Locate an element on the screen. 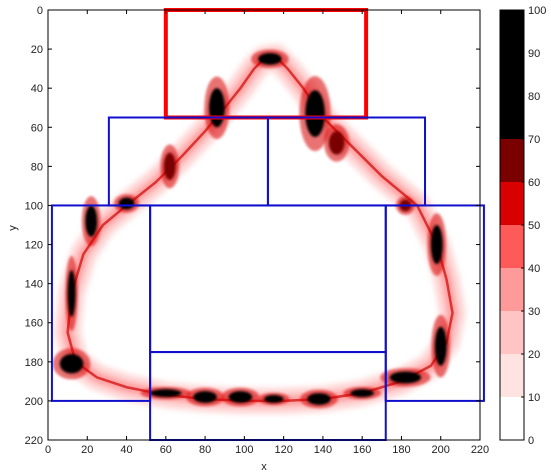 This screenshot has width=551, height=476. colorbar-tick-label: 50 is located at coordinates (534, 226).